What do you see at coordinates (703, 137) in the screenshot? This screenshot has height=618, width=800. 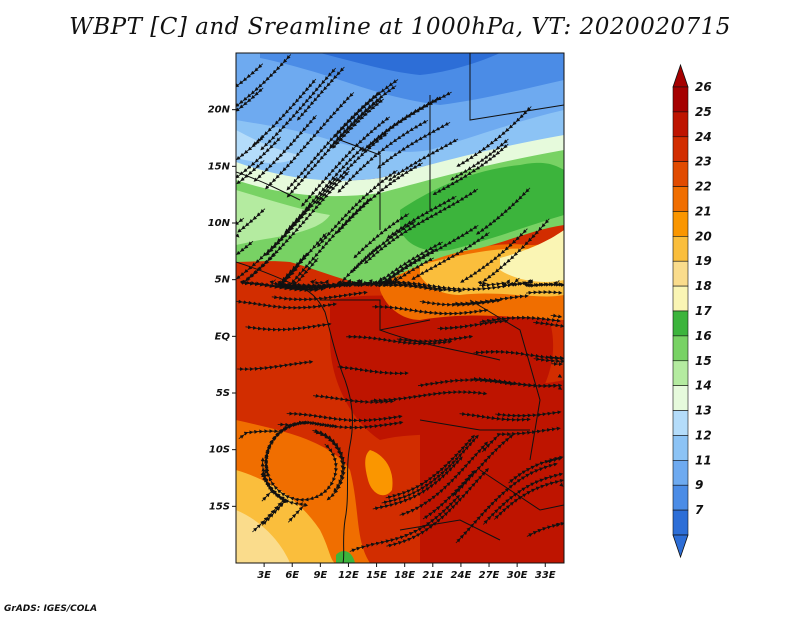 I see `colorbar-label: 24` at bounding box center [703, 137].